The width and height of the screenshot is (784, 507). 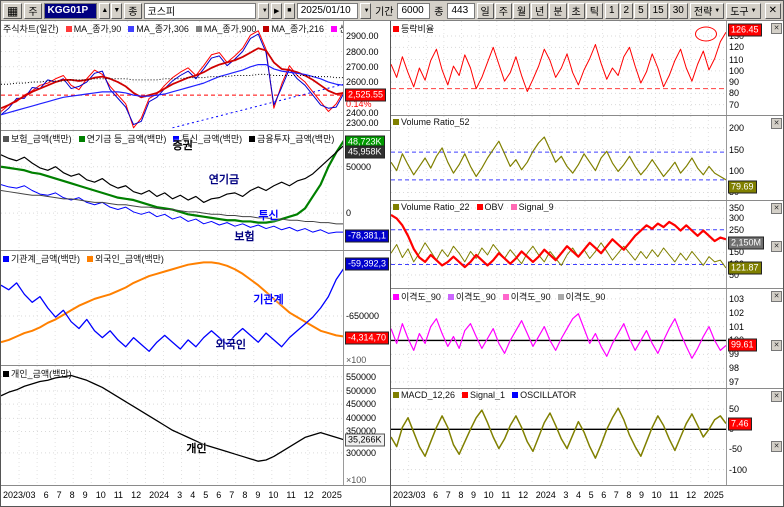 I want to click on window-close-button: ✕, so click(x=772, y=10).